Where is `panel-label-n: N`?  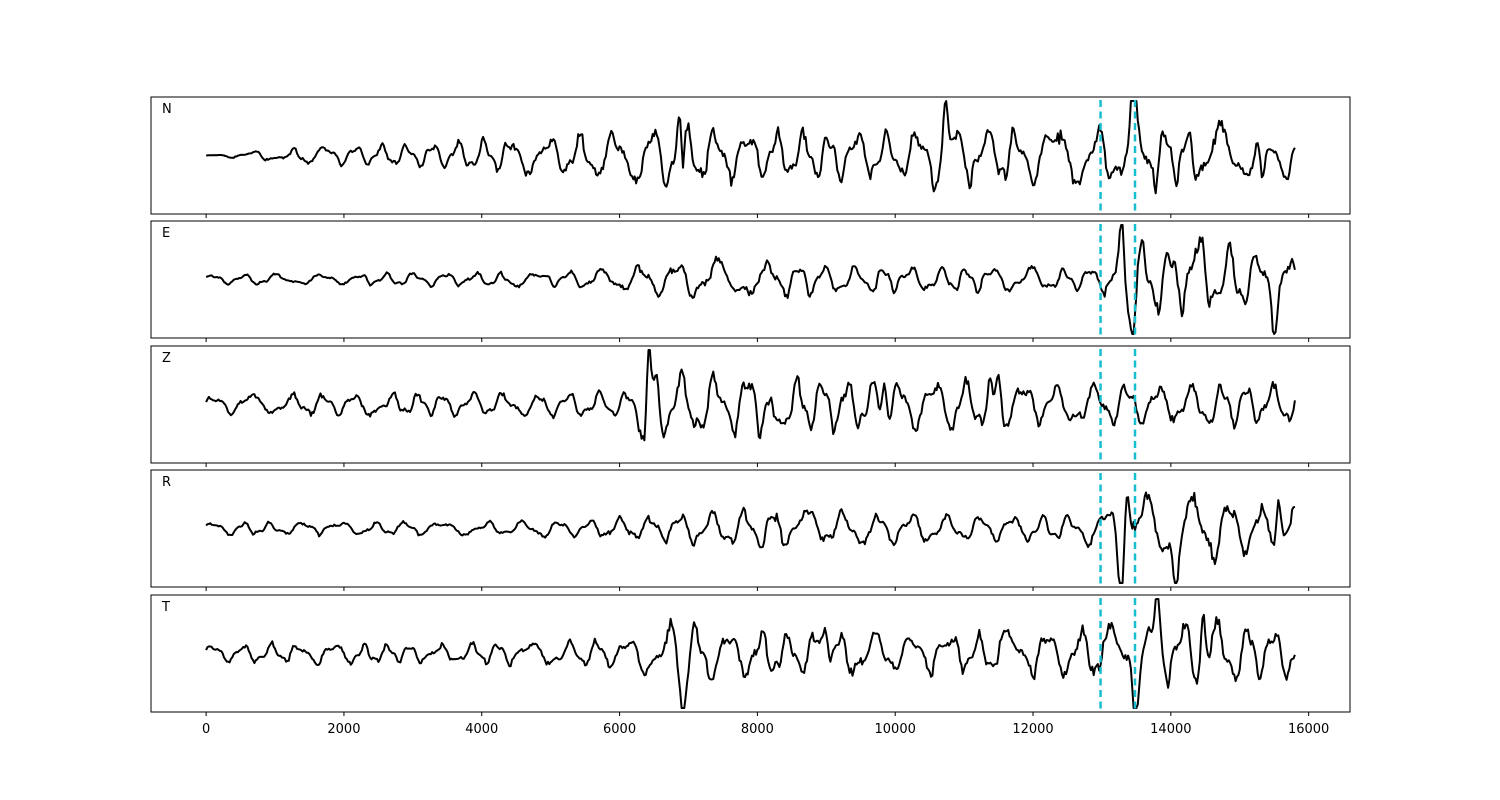
panel-label-n: N is located at coordinates (167, 109).